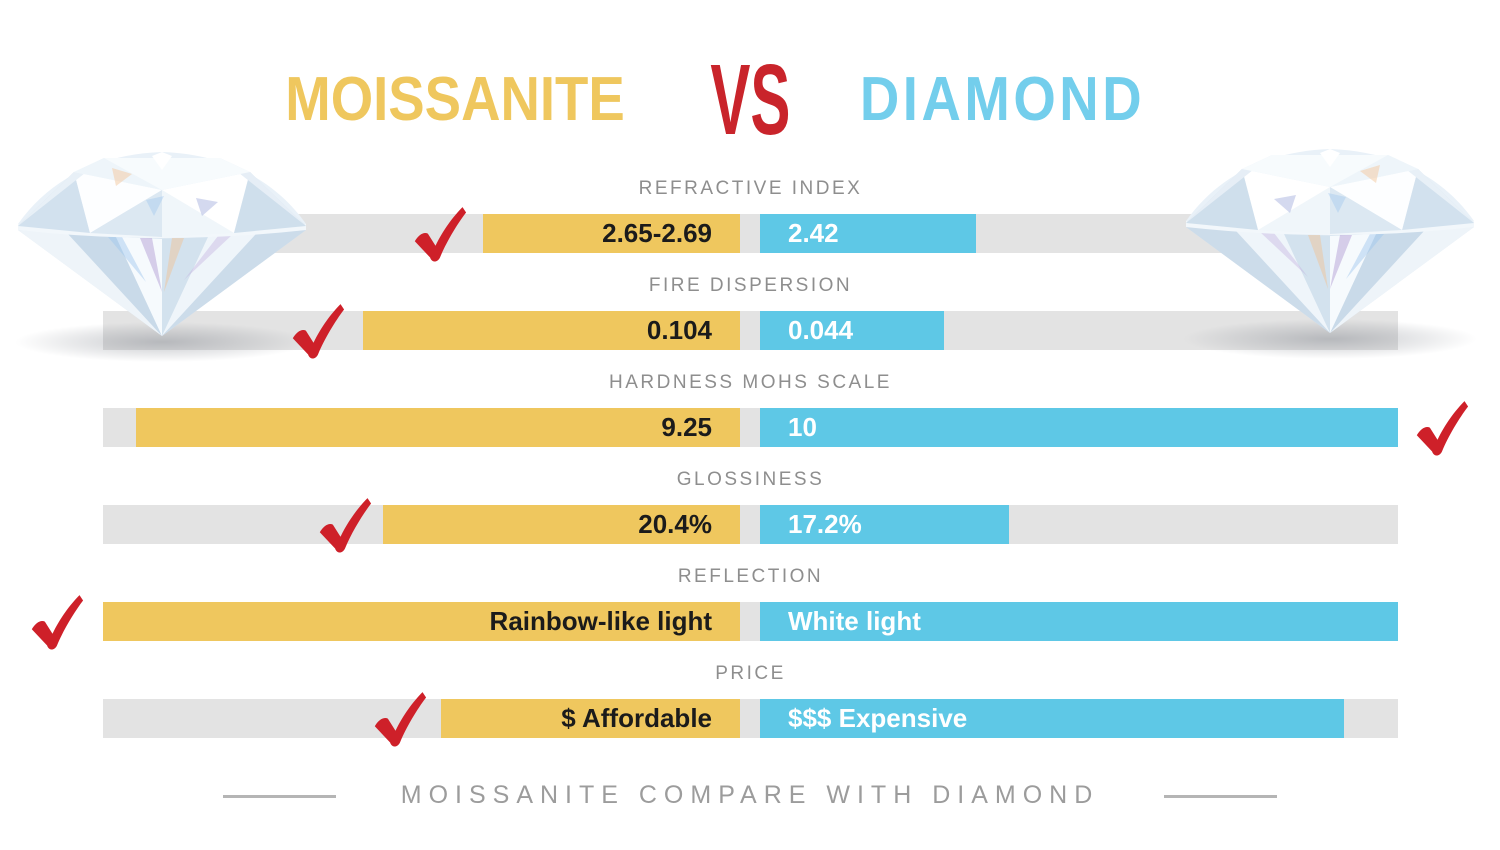 Image resolution: width=1500 pixels, height=850 pixels. I want to click on diamond-value-bar: White light, so click(1079, 621).